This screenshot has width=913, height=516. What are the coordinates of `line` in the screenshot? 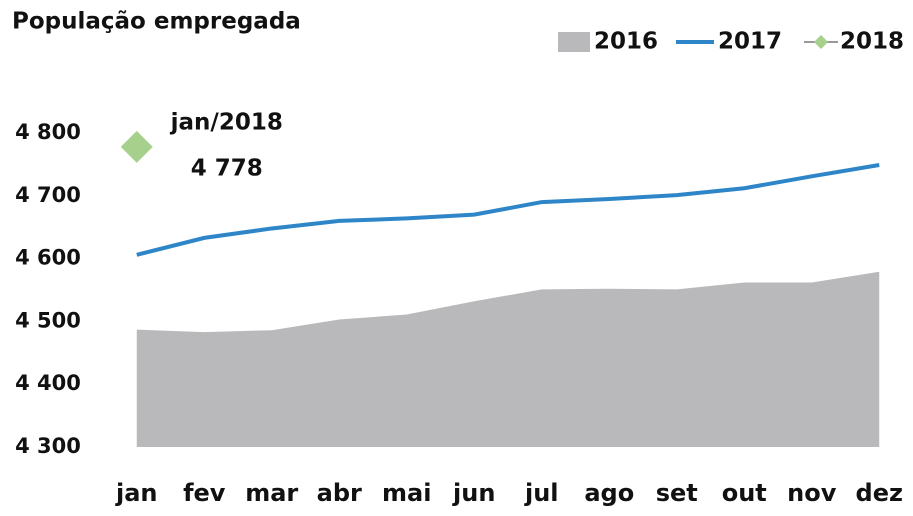 It's located at (508, 210).